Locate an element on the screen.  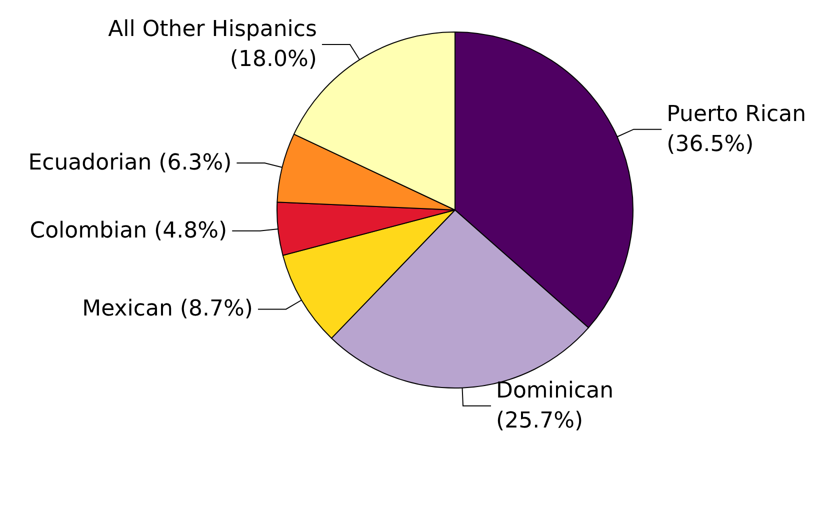
data-label: (25.7%) is located at coordinates (540, 421).